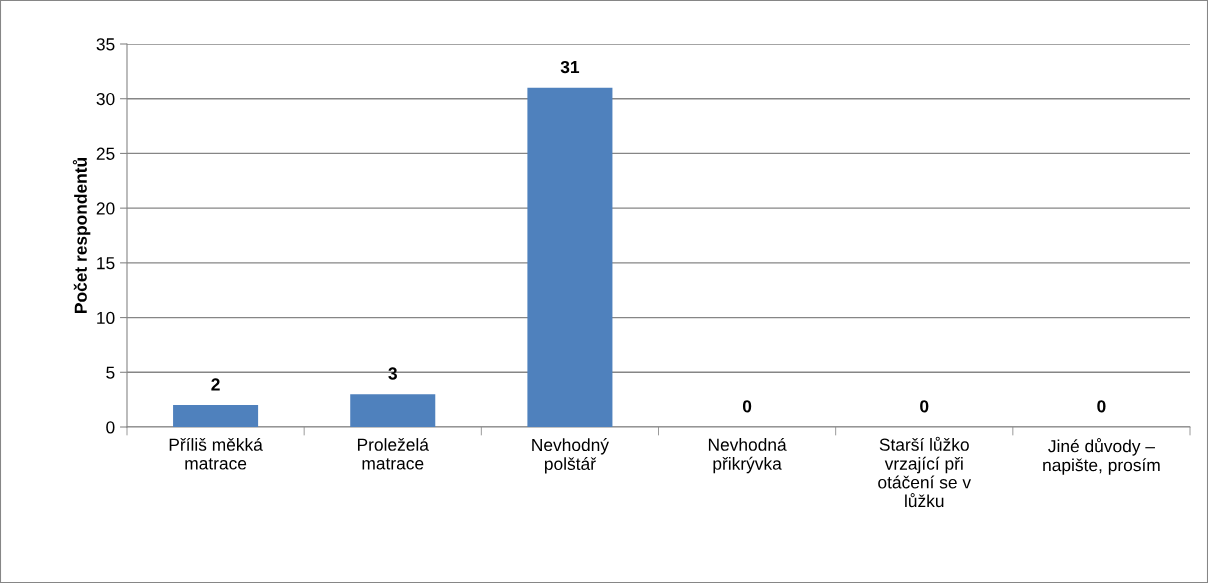 The image size is (1208, 583). What do you see at coordinates (110, 427) in the screenshot?
I see `y-tick-label: 0` at bounding box center [110, 427].